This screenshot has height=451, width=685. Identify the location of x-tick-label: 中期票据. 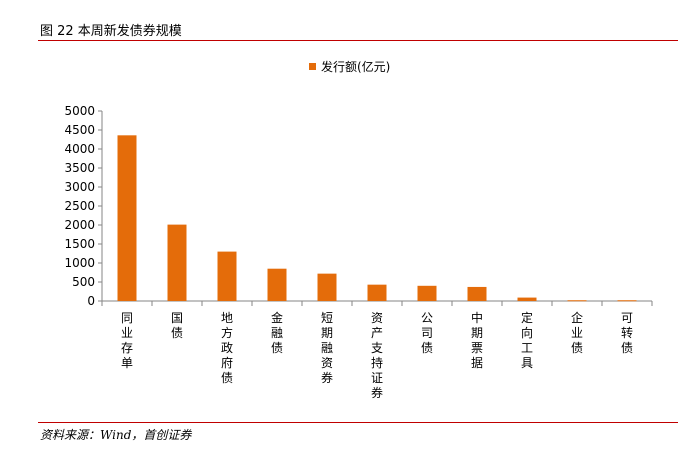
(477, 340).